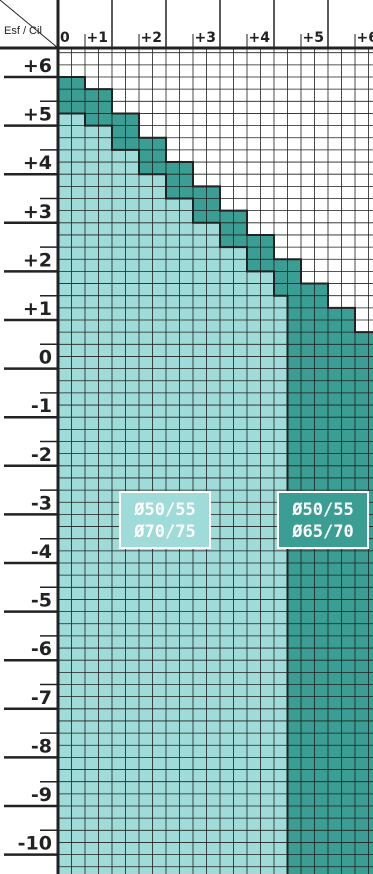 The image size is (373, 874). Describe the element at coordinates (65, 38) in the screenshot. I see `x-tick-label: 0` at that location.